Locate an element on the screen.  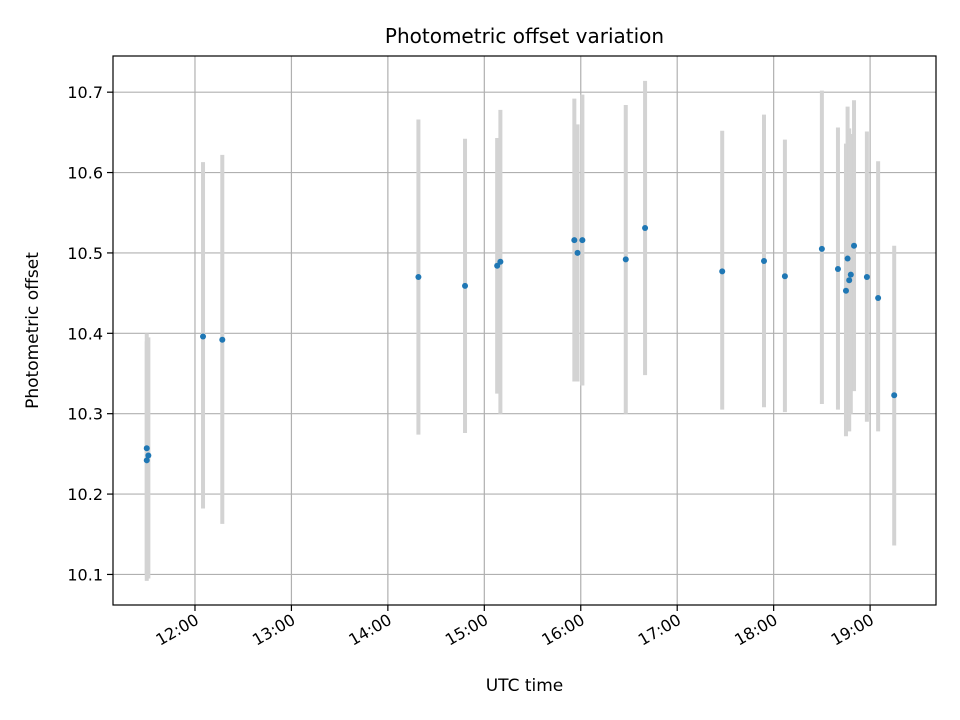
y-tick-label: 10.6 is located at coordinates (85, 173).